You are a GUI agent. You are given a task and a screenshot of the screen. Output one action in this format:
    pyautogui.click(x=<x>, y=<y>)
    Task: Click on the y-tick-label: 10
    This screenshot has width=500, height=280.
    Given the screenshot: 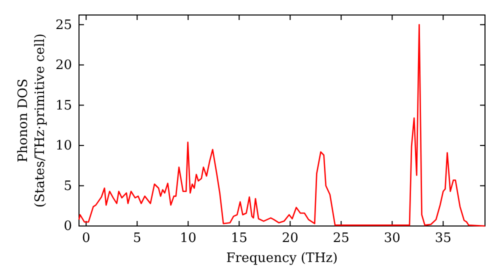 What is the action you would take?
    pyautogui.click(x=63, y=146)
    